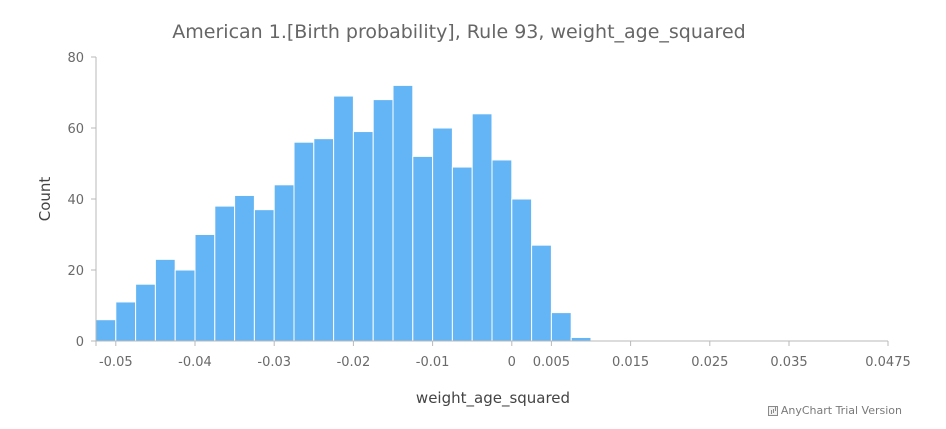  What do you see at coordinates (493, 398) in the screenshot?
I see `x-axis-label: weight_age_squared` at bounding box center [493, 398].